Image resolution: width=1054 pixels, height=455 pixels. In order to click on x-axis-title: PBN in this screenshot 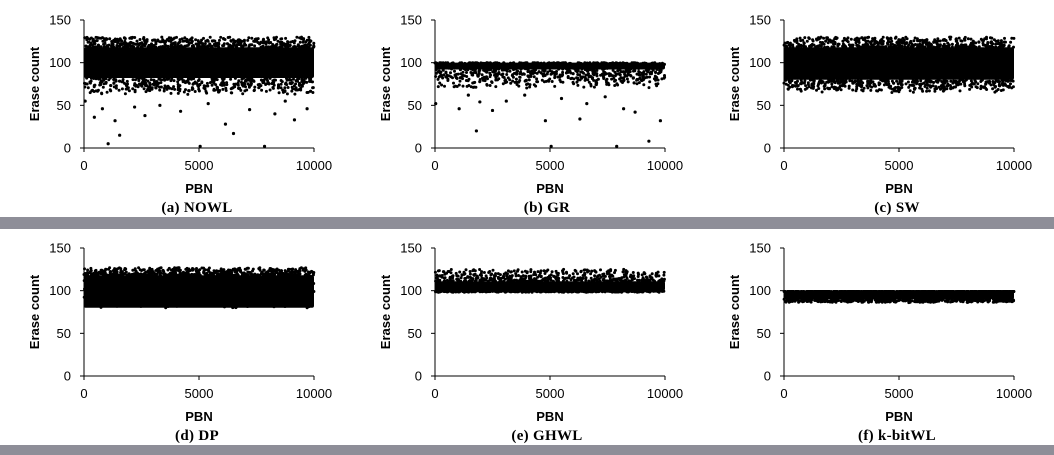, I will do `click(898, 188)`.